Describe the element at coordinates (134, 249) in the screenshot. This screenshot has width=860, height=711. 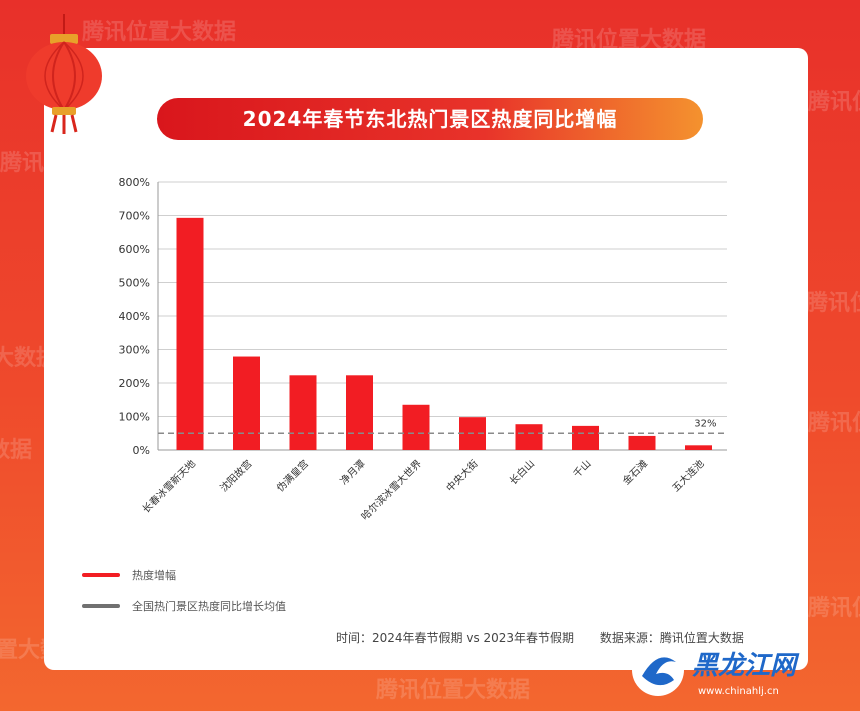
I see `y-tick-label: 600%` at that location.